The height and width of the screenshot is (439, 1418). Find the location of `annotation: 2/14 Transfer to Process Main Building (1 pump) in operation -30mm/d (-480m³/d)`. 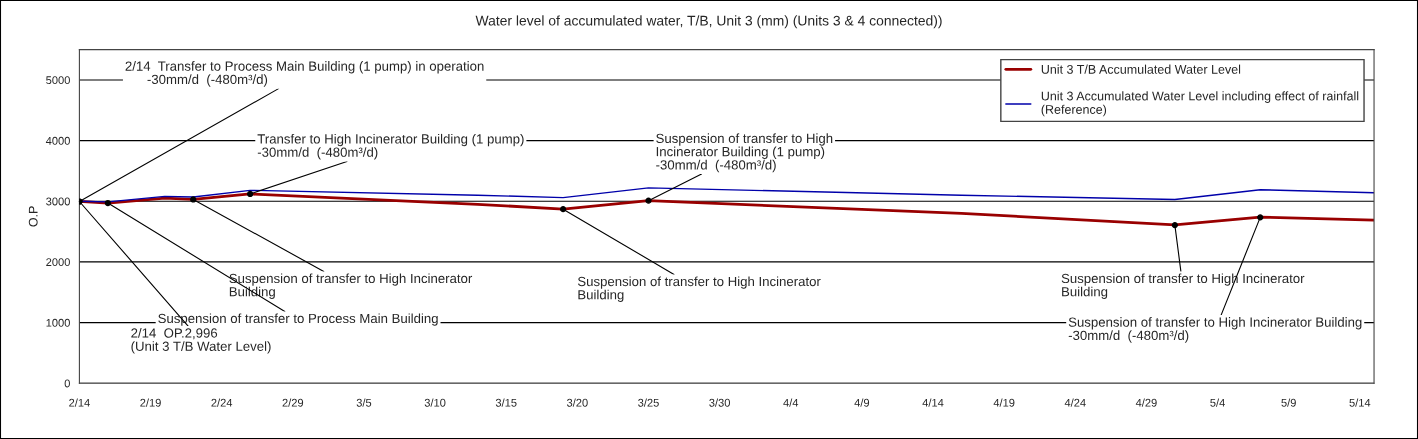

annotation: 2/14 Transfer to Process Main Building (1 pump) in operation -30mm/d (-480m³/d) is located at coordinates (304, 74).